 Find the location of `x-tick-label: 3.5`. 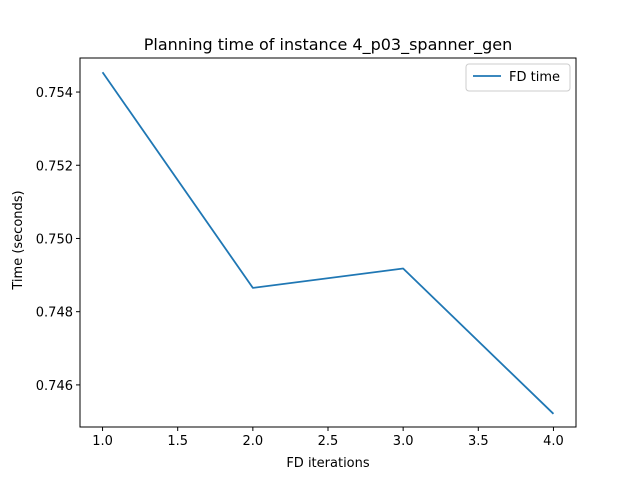

x-tick-label: 3.5 is located at coordinates (478, 441).